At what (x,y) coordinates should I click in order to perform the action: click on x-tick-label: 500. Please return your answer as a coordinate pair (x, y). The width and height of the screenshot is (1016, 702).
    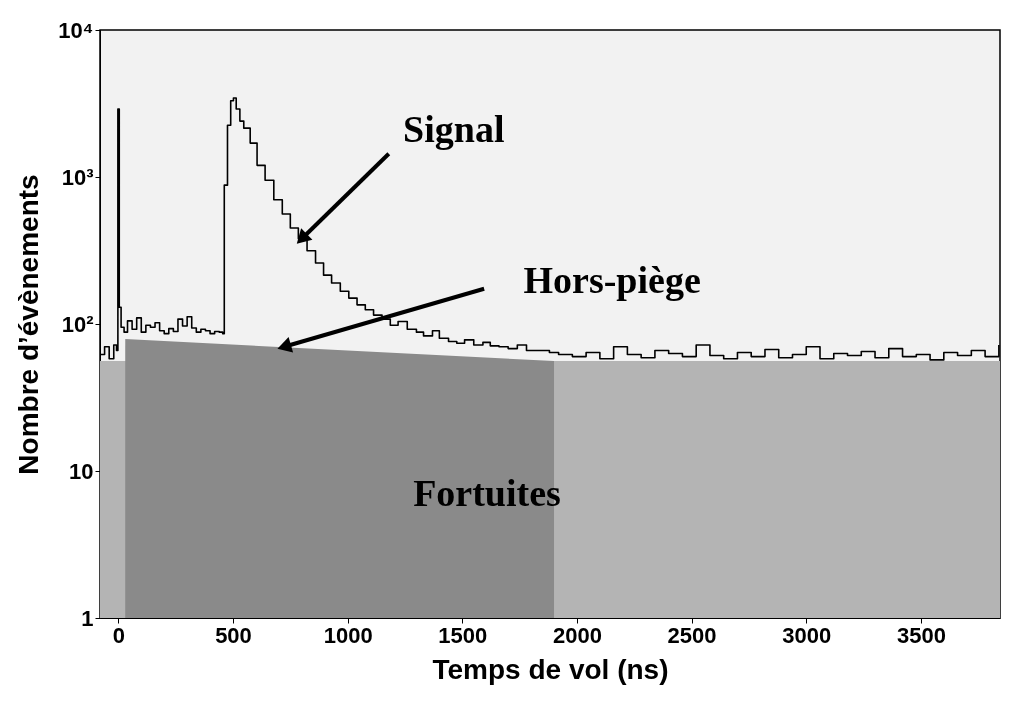
    Looking at the image, I should click on (233, 635).